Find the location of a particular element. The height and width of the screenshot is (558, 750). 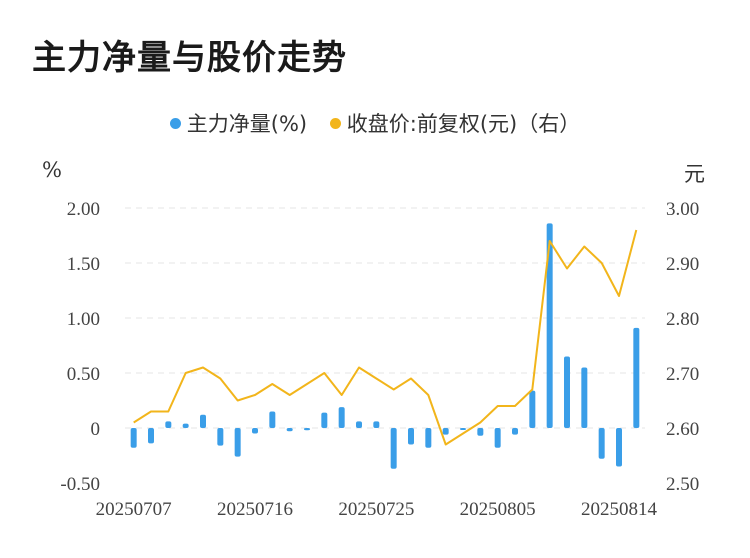

right-tick-label: 2.70 is located at coordinates (682, 374).